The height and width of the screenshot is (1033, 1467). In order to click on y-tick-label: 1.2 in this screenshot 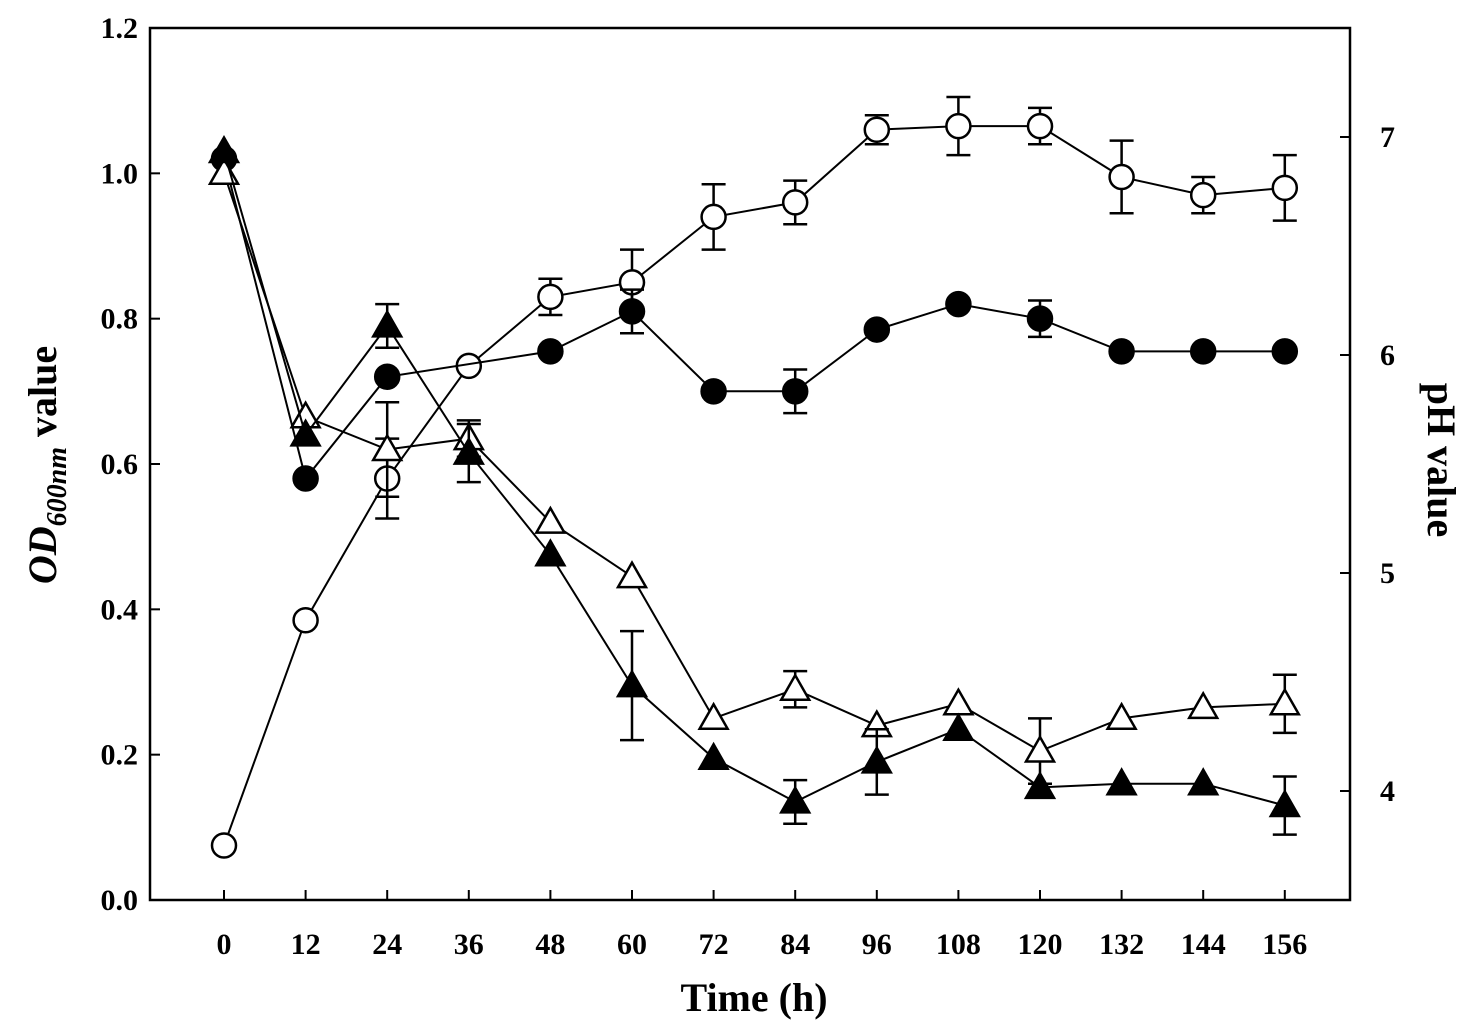, I will do `click(120, 28)`.